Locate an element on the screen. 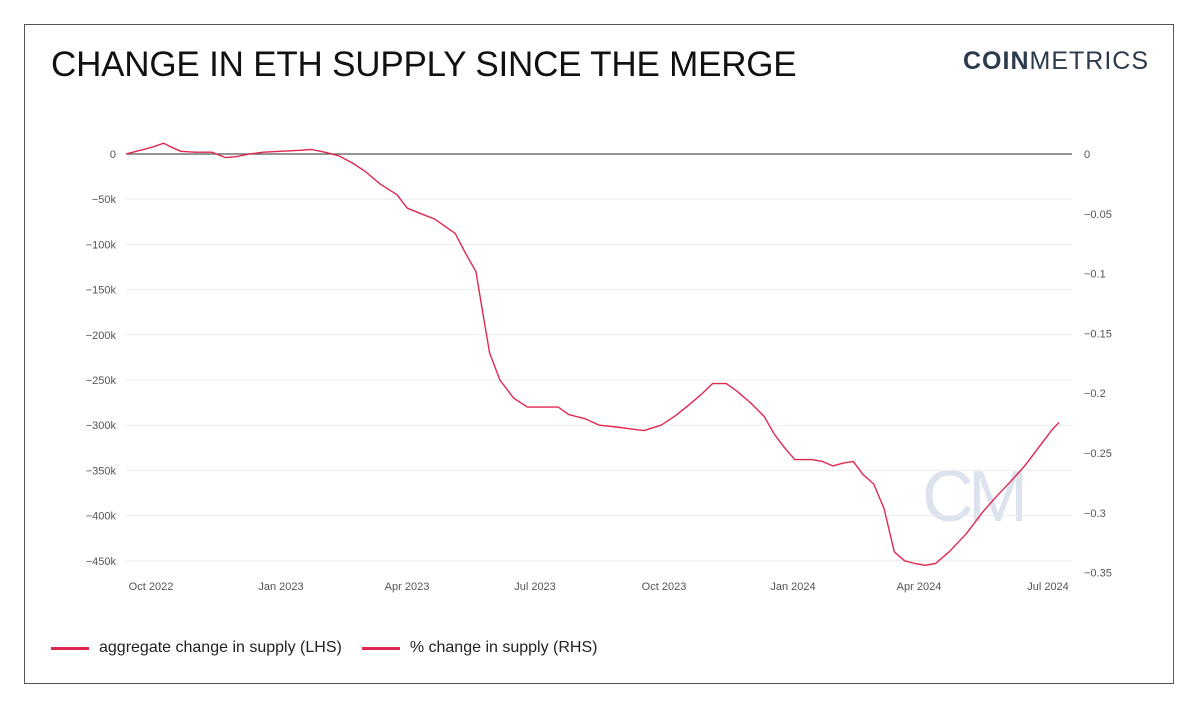 The image size is (1200, 710). y-left-tick-label: −100k is located at coordinates (101, 245).